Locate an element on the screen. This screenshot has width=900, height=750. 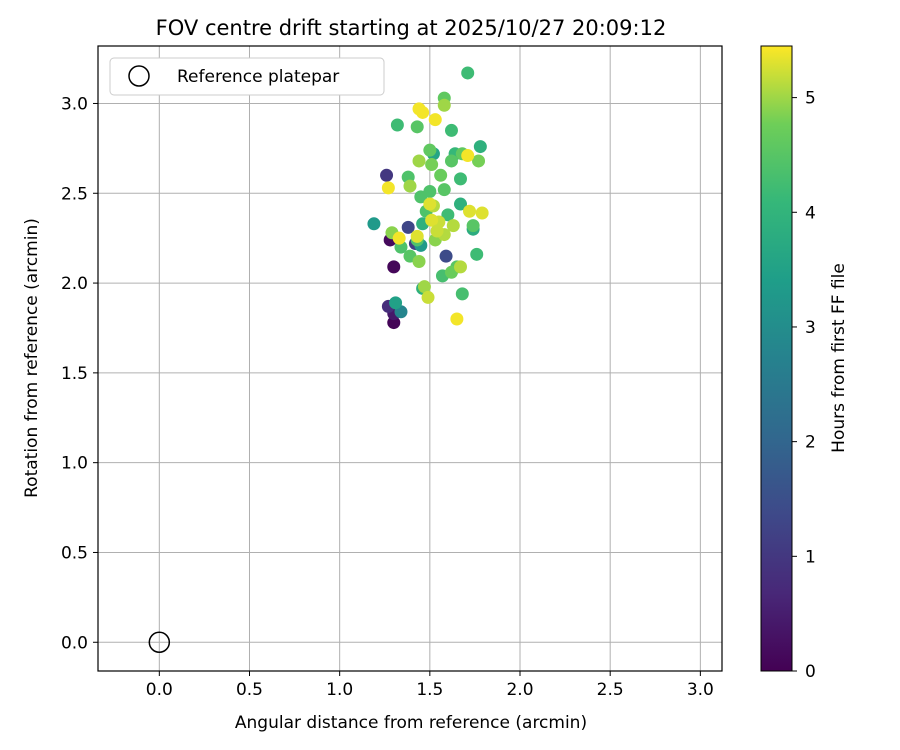
legend-label: Reference platepar is located at coordinates (258, 77).